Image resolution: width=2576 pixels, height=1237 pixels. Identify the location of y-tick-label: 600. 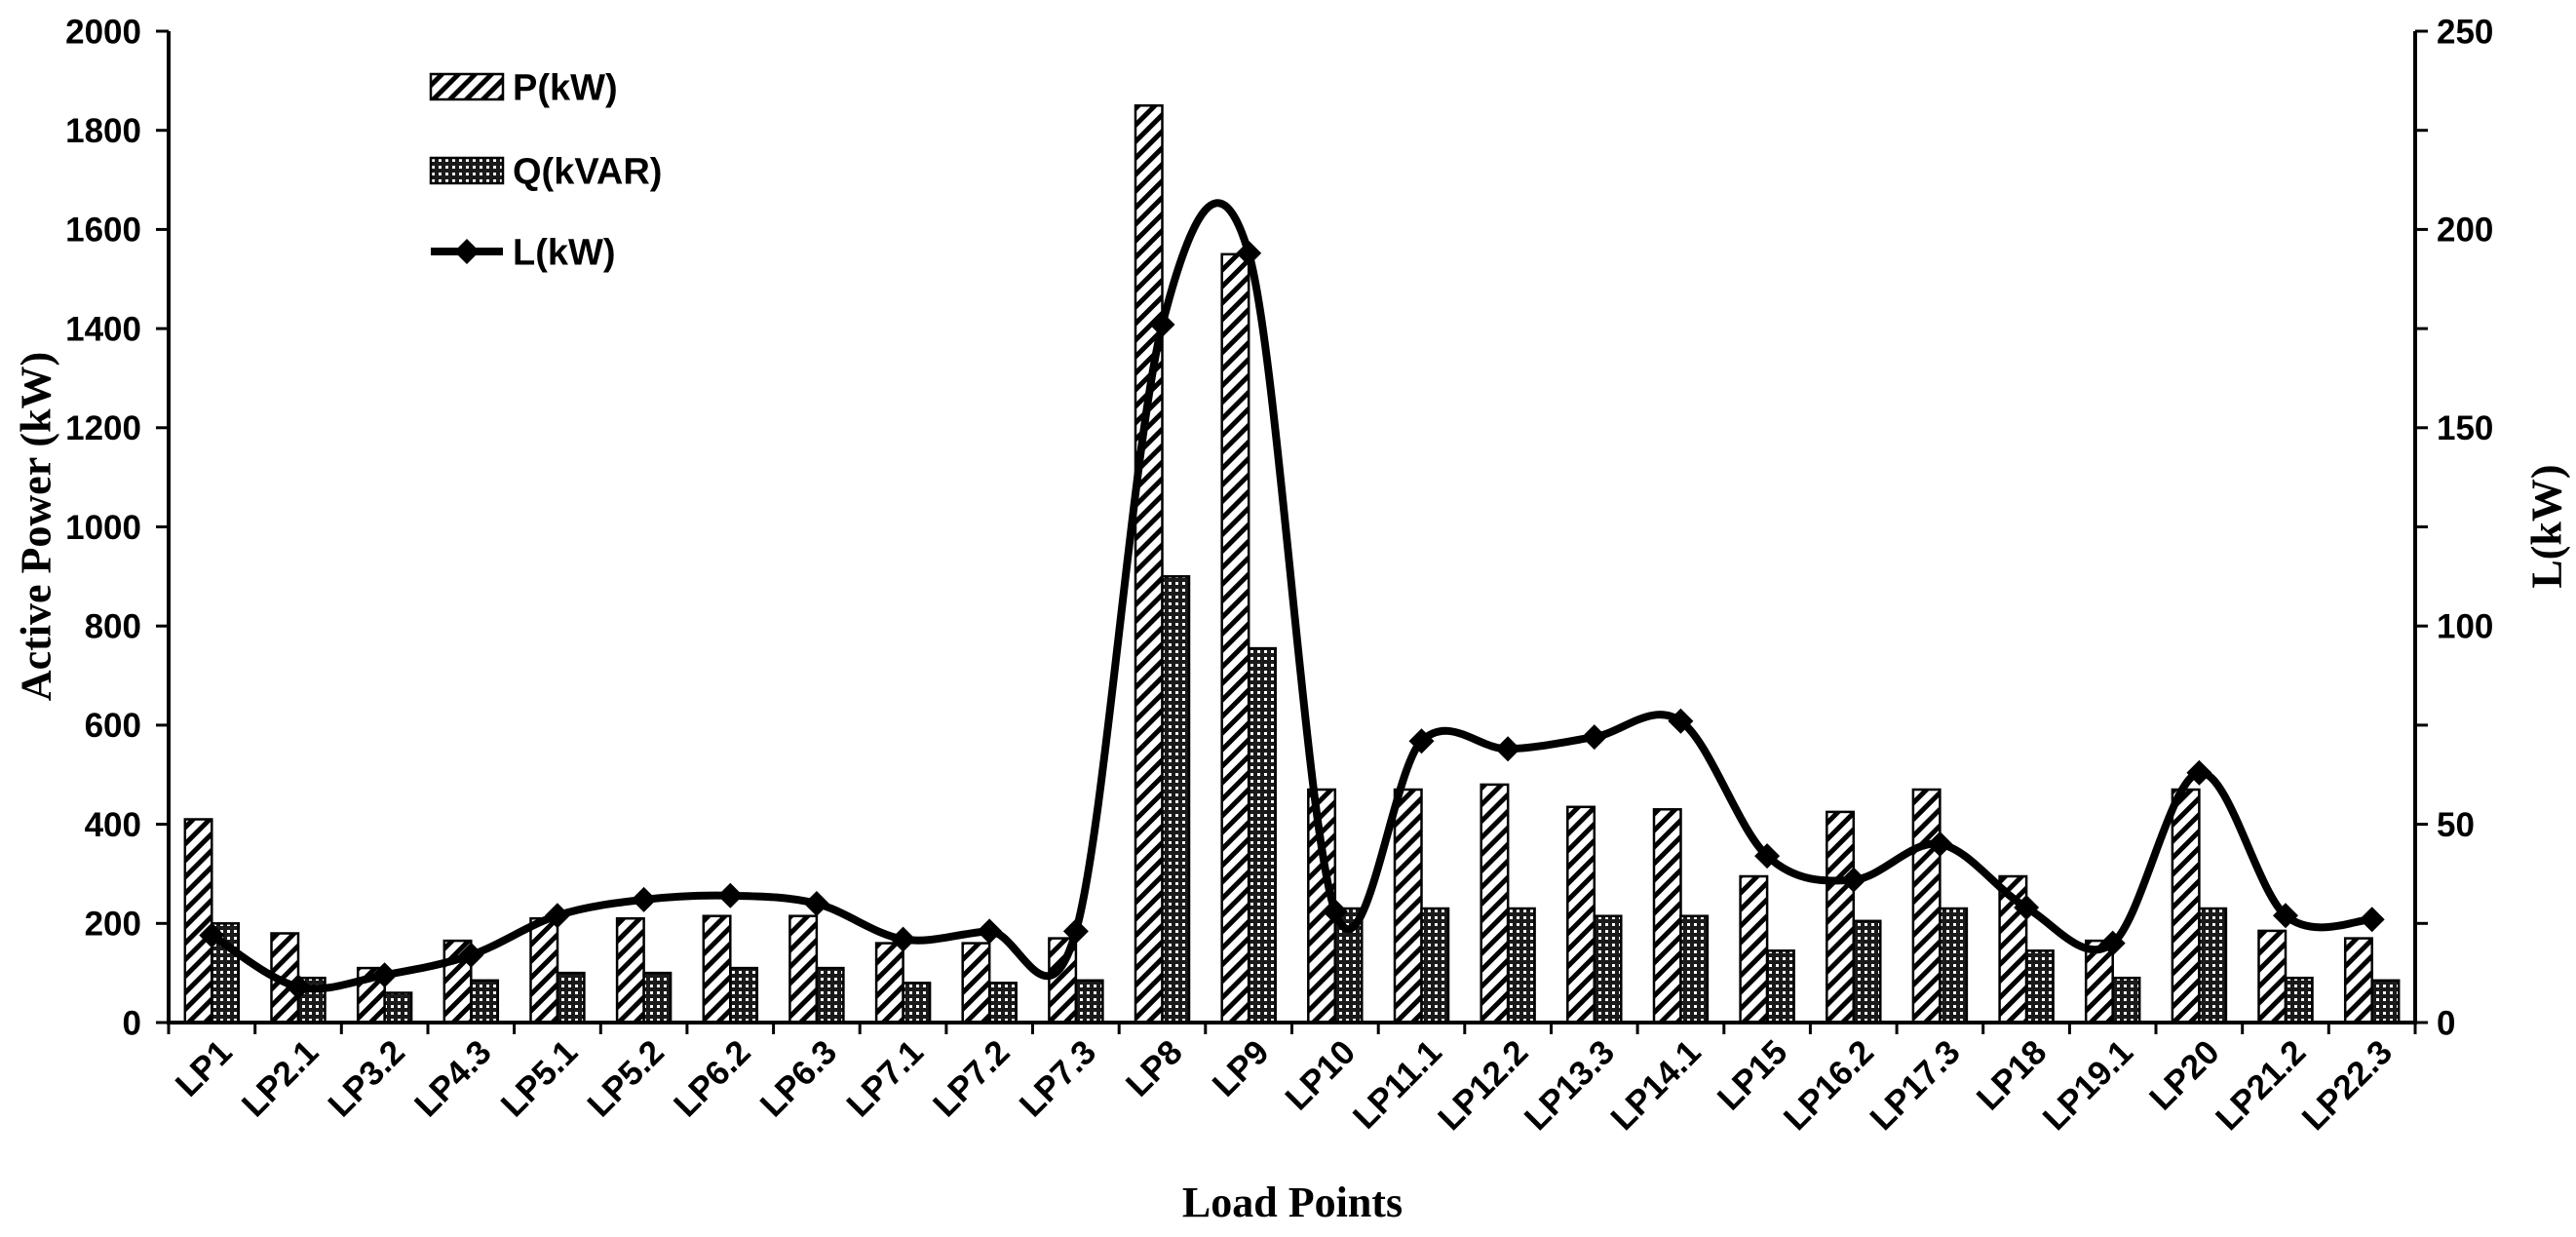
(113, 726).